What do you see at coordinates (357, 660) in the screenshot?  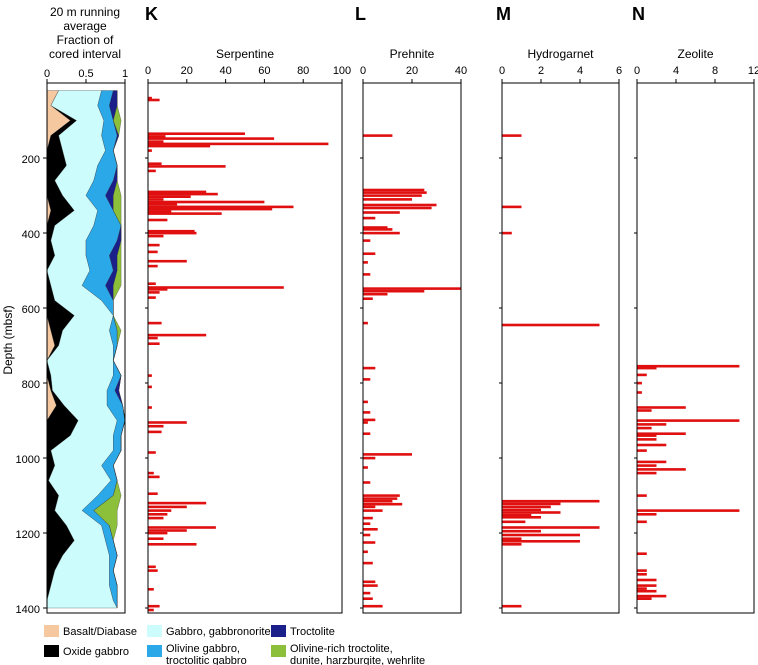 I see `legend-label-olivine-rich-2: dunite, harzburgite, wehrlite` at bounding box center [357, 660].